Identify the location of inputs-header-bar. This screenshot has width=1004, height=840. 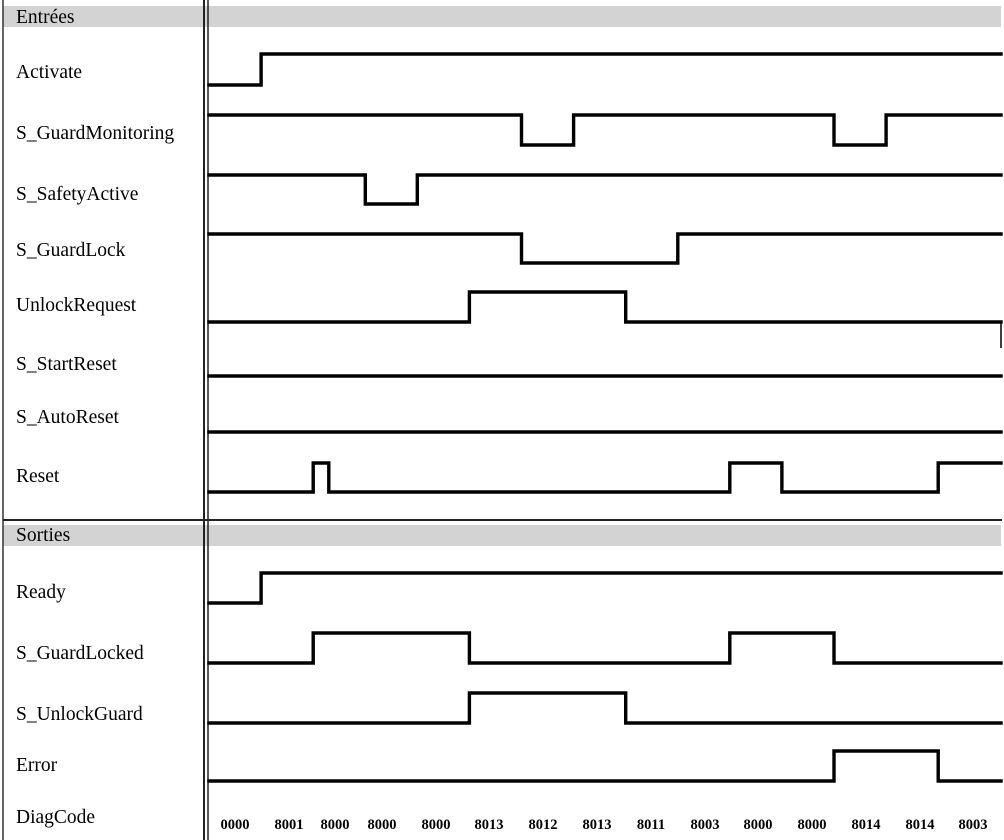
(502, 16).